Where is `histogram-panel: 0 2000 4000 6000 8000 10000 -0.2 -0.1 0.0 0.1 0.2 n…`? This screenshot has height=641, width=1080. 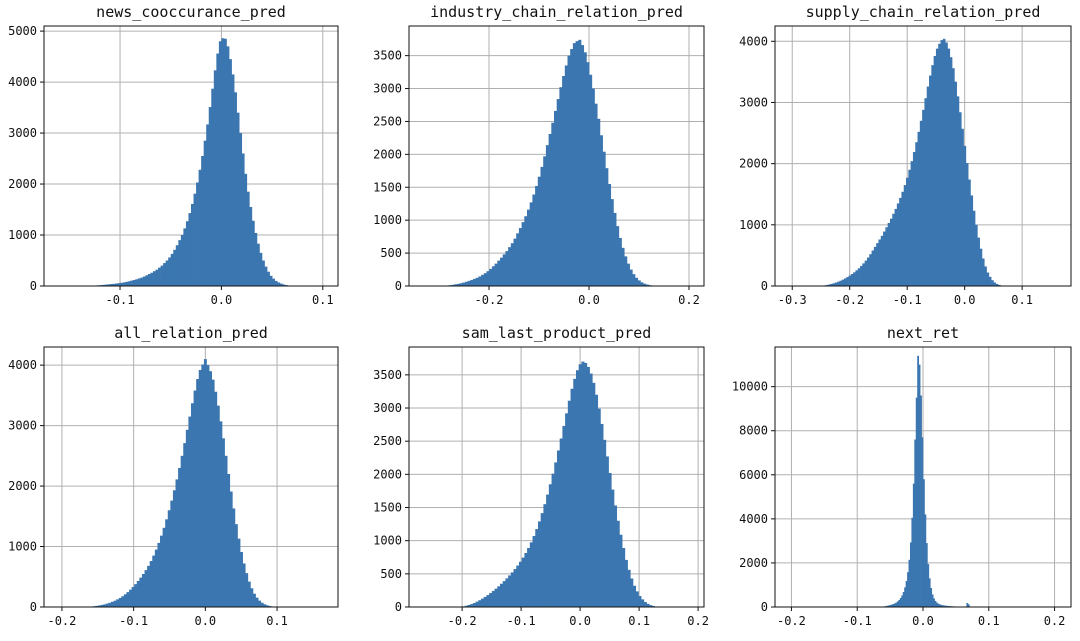
histogram-panel: 0 2000 4000 6000 8000 10000 -0.2 -0.1 0.0 0.1 0.2 n… is located at coordinates (902, 476).